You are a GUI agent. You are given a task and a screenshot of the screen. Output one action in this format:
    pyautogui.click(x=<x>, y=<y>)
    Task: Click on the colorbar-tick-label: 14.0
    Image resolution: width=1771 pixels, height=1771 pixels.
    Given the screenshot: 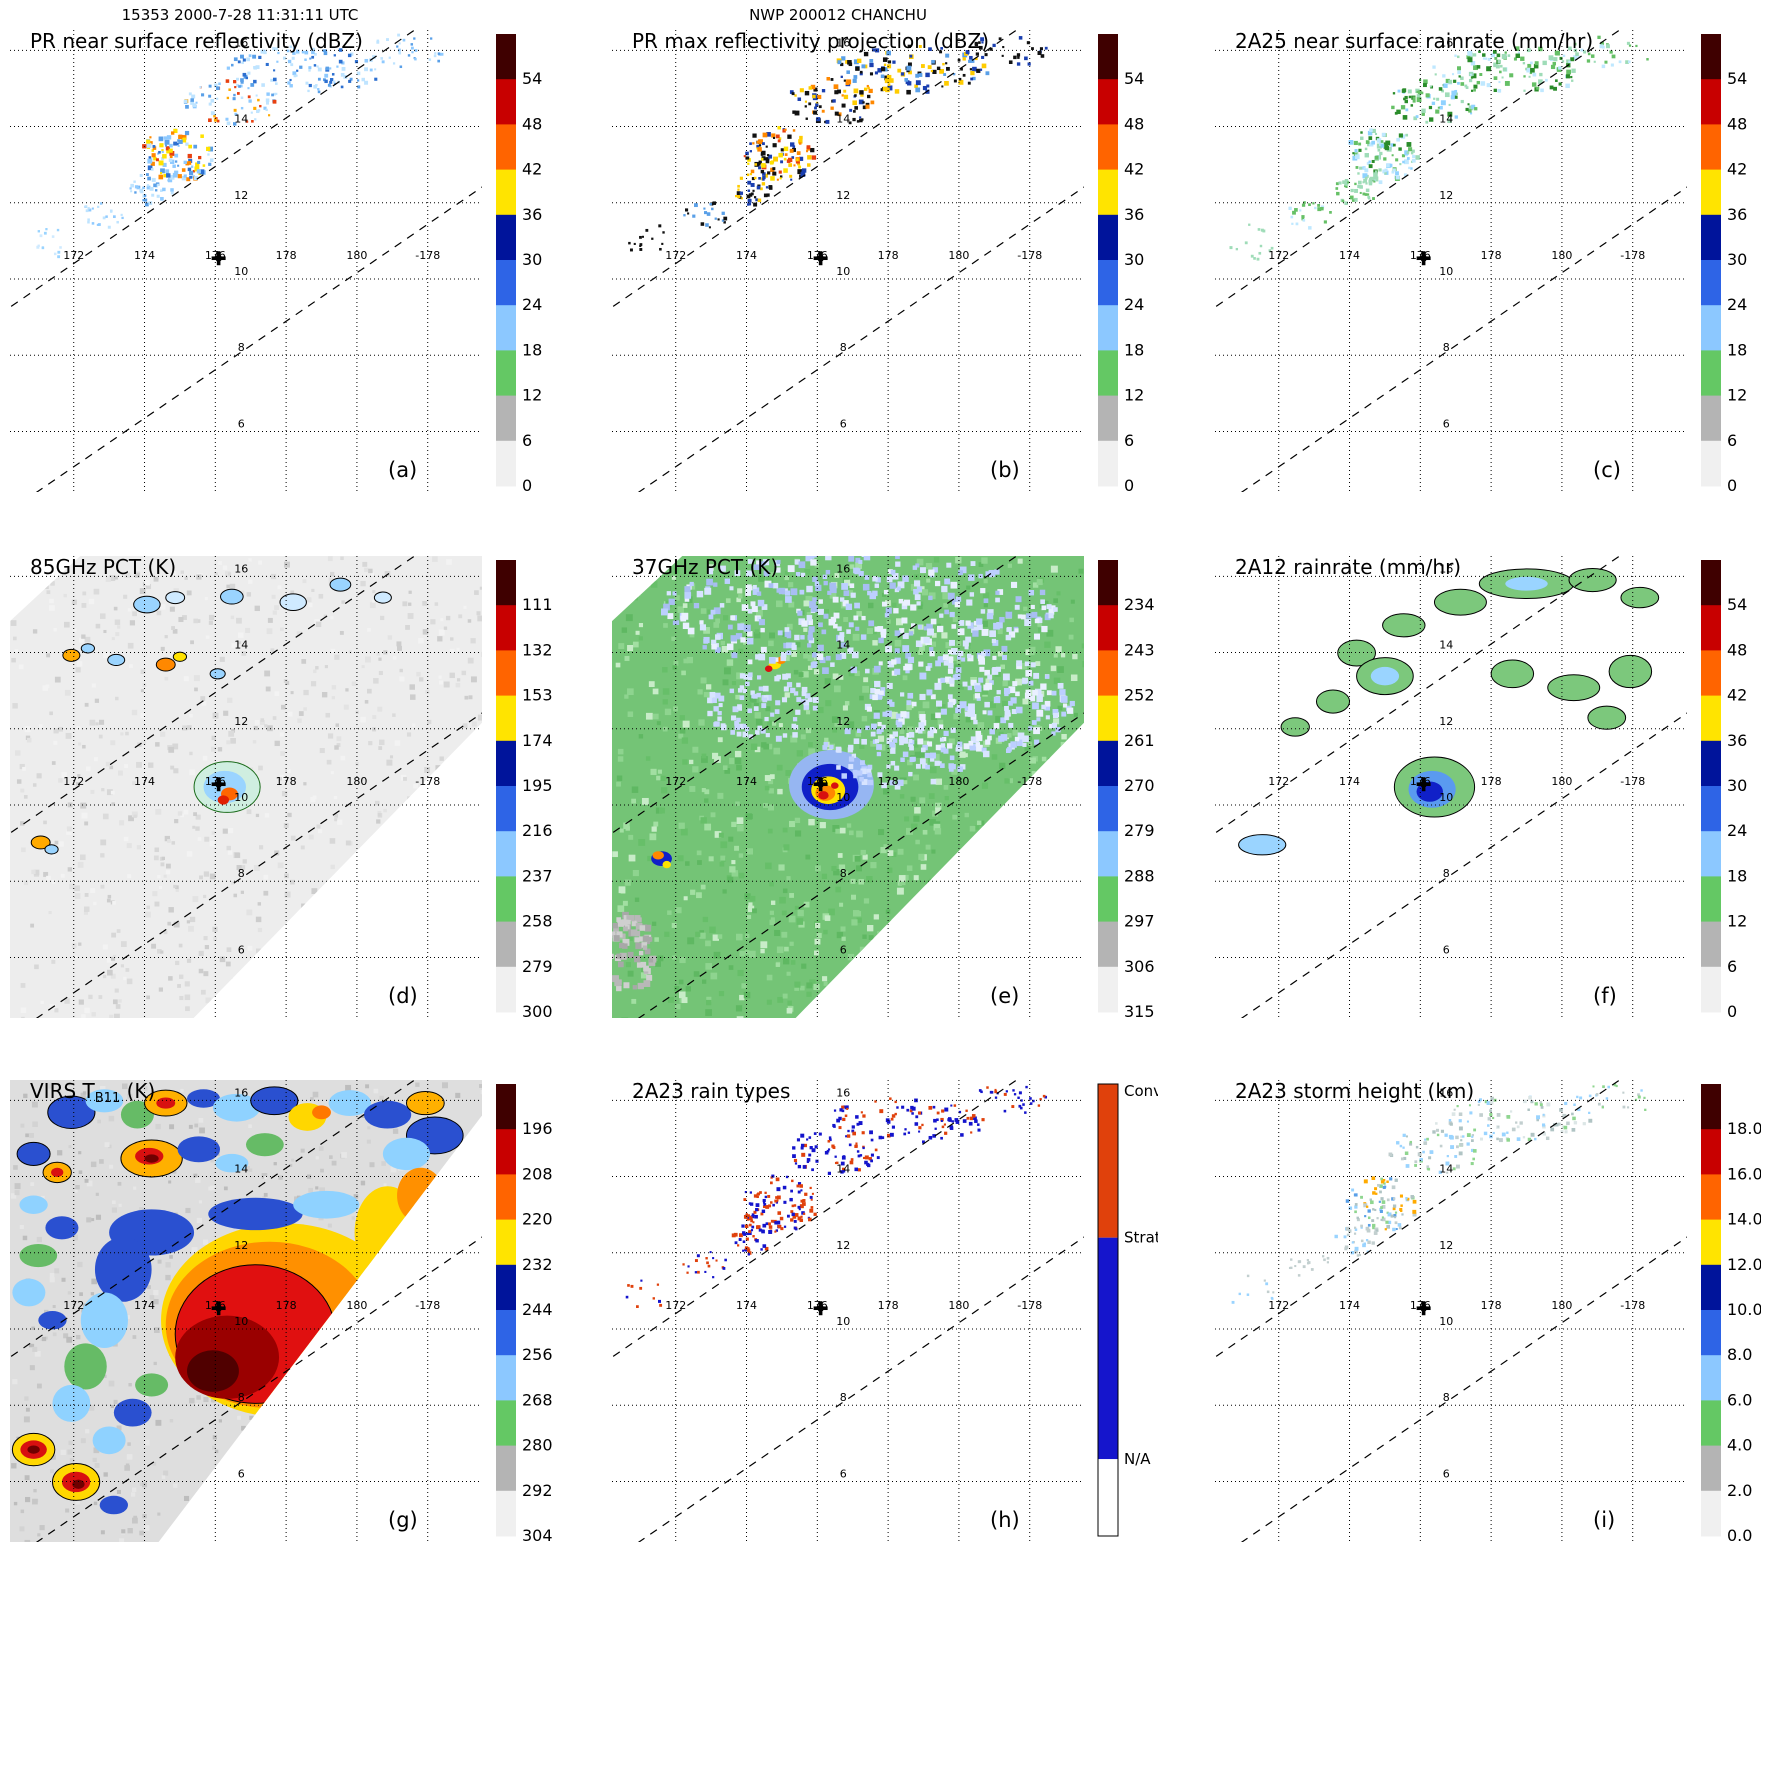 What is the action you would take?
    pyautogui.click(x=1744, y=1219)
    